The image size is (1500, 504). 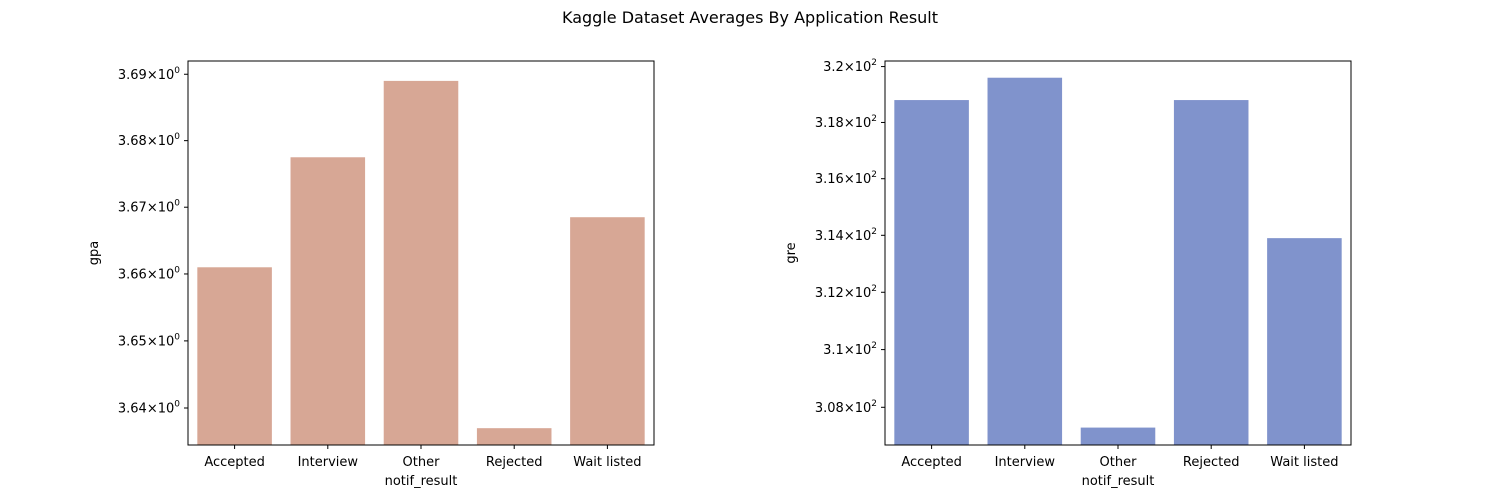 I want to click on gre-bar-wait-listed, so click(x=1304, y=341).